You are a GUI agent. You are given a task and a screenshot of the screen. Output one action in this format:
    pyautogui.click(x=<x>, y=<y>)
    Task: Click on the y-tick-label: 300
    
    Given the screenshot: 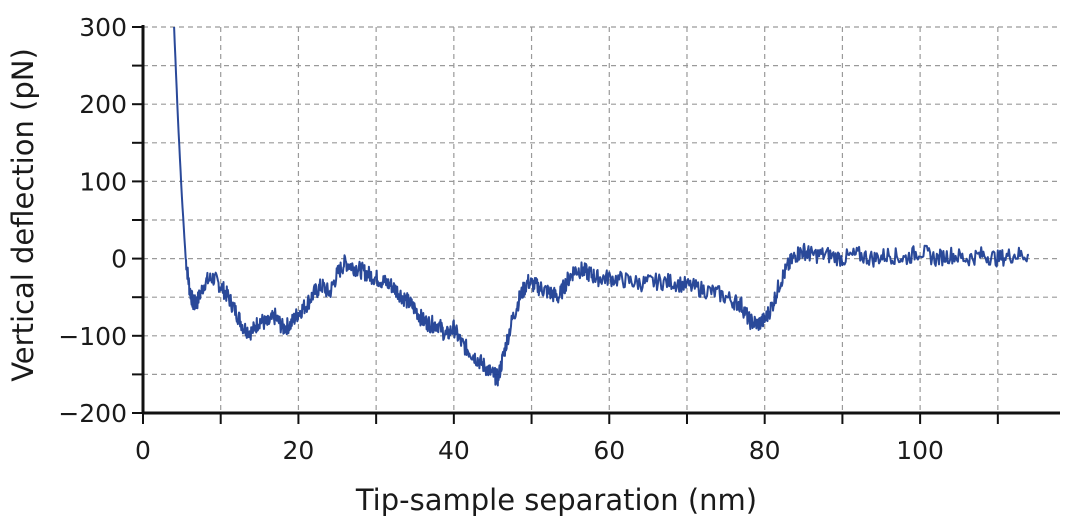 What is the action you would take?
    pyautogui.click(x=103, y=27)
    